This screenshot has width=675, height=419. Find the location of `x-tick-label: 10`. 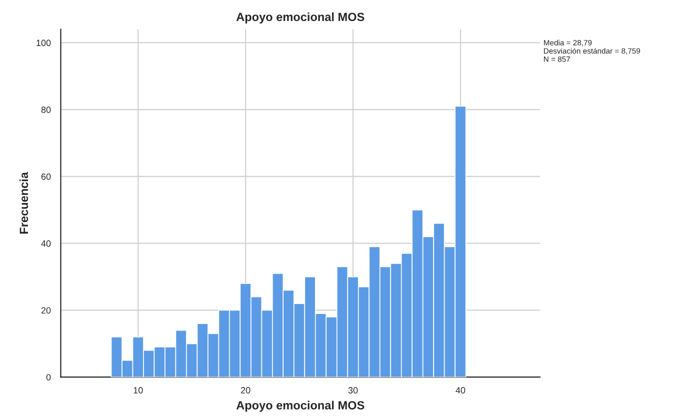

x-tick-label: 10 is located at coordinates (138, 390).